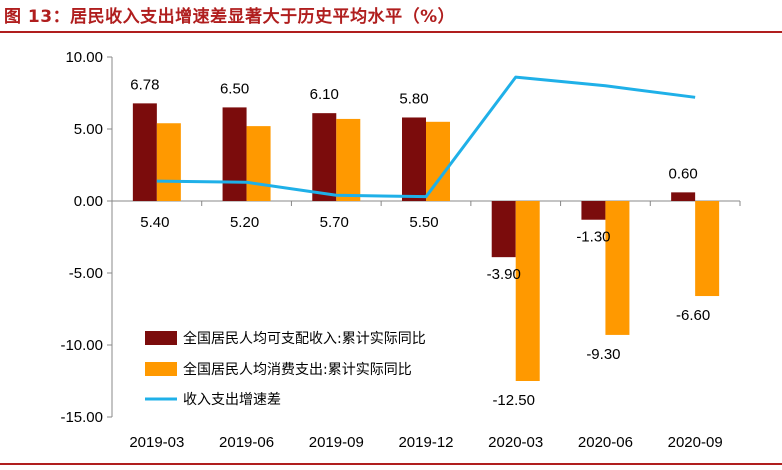 This screenshot has width=782, height=470. What do you see at coordinates (230, 17) in the screenshot?
I see `figure-title: 图 13：居民收入支出增速差显著大于历史平均水平（%）` at bounding box center [230, 17].